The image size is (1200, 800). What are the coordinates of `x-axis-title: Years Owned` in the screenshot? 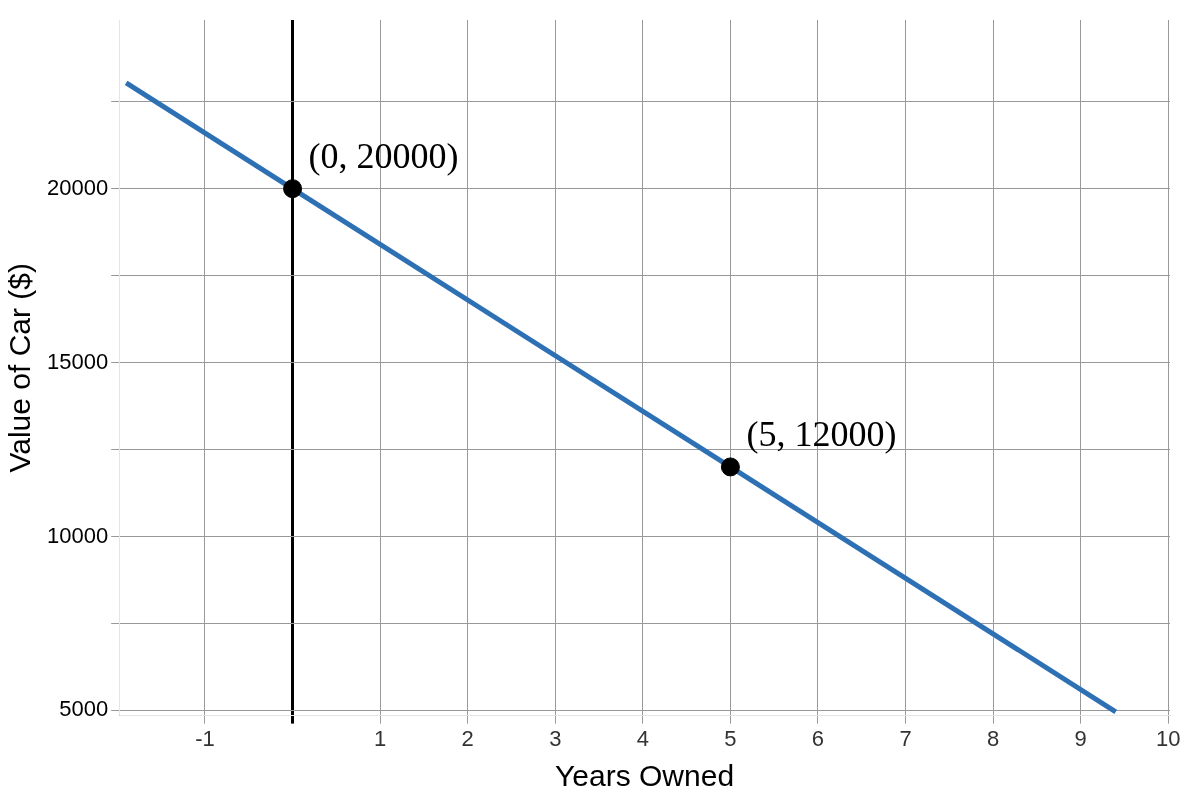 It's located at (645, 776).